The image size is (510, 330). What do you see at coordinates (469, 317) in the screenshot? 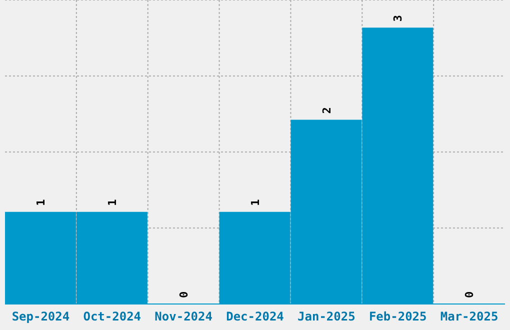
I see `x-tick-label: Mar-2025` at bounding box center [469, 317].